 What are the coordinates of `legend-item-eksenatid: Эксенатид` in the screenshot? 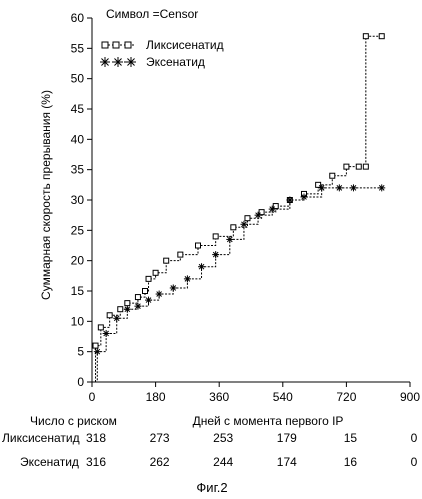 It's located at (152, 62).